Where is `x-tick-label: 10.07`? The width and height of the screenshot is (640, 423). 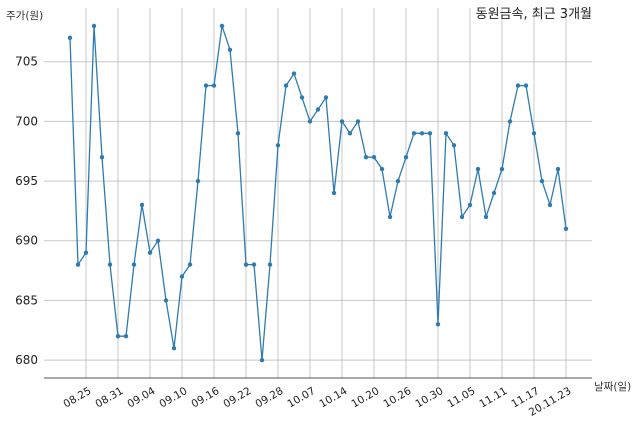 x-tick-label: 10.07 is located at coordinates (301, 397).